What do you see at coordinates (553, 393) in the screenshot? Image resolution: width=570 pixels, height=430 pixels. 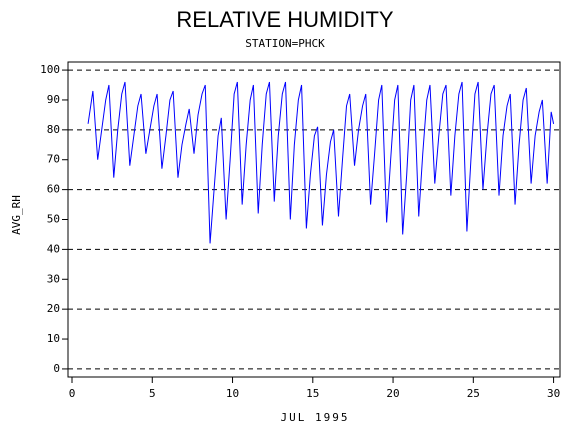 I see `x-tick-label: 30` at bounding box center [553, 393].